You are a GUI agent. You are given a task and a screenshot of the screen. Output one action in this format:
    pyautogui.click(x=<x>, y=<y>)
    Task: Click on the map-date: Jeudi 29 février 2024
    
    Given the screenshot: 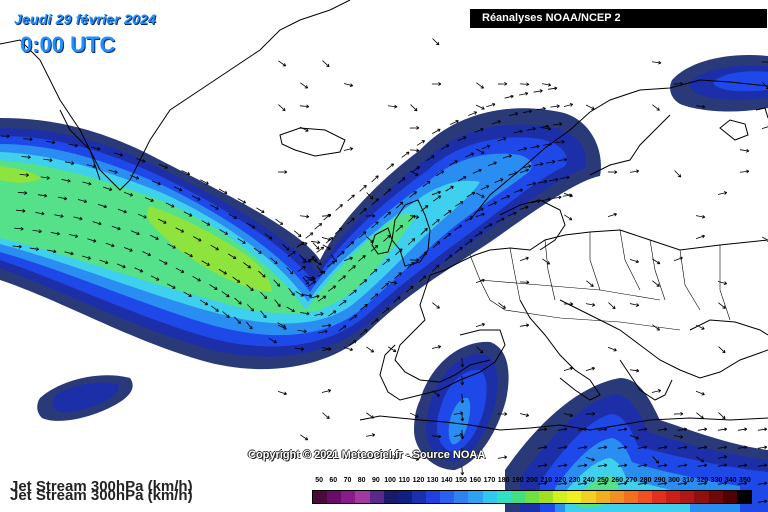 What is the action you would take?
    pyautogui.click(x=85, y=19)
    